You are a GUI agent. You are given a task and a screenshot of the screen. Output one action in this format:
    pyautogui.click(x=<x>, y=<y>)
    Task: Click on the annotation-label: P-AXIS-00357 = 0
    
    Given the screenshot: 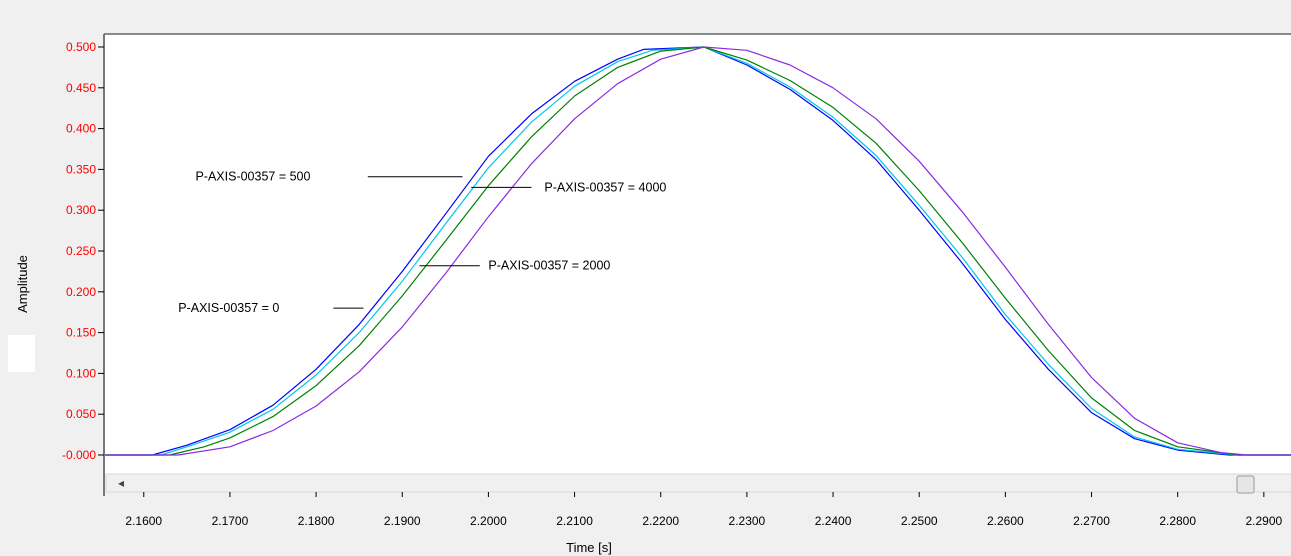 What is the action you would take?
    pyautogui.click(x=228, y=308)
    